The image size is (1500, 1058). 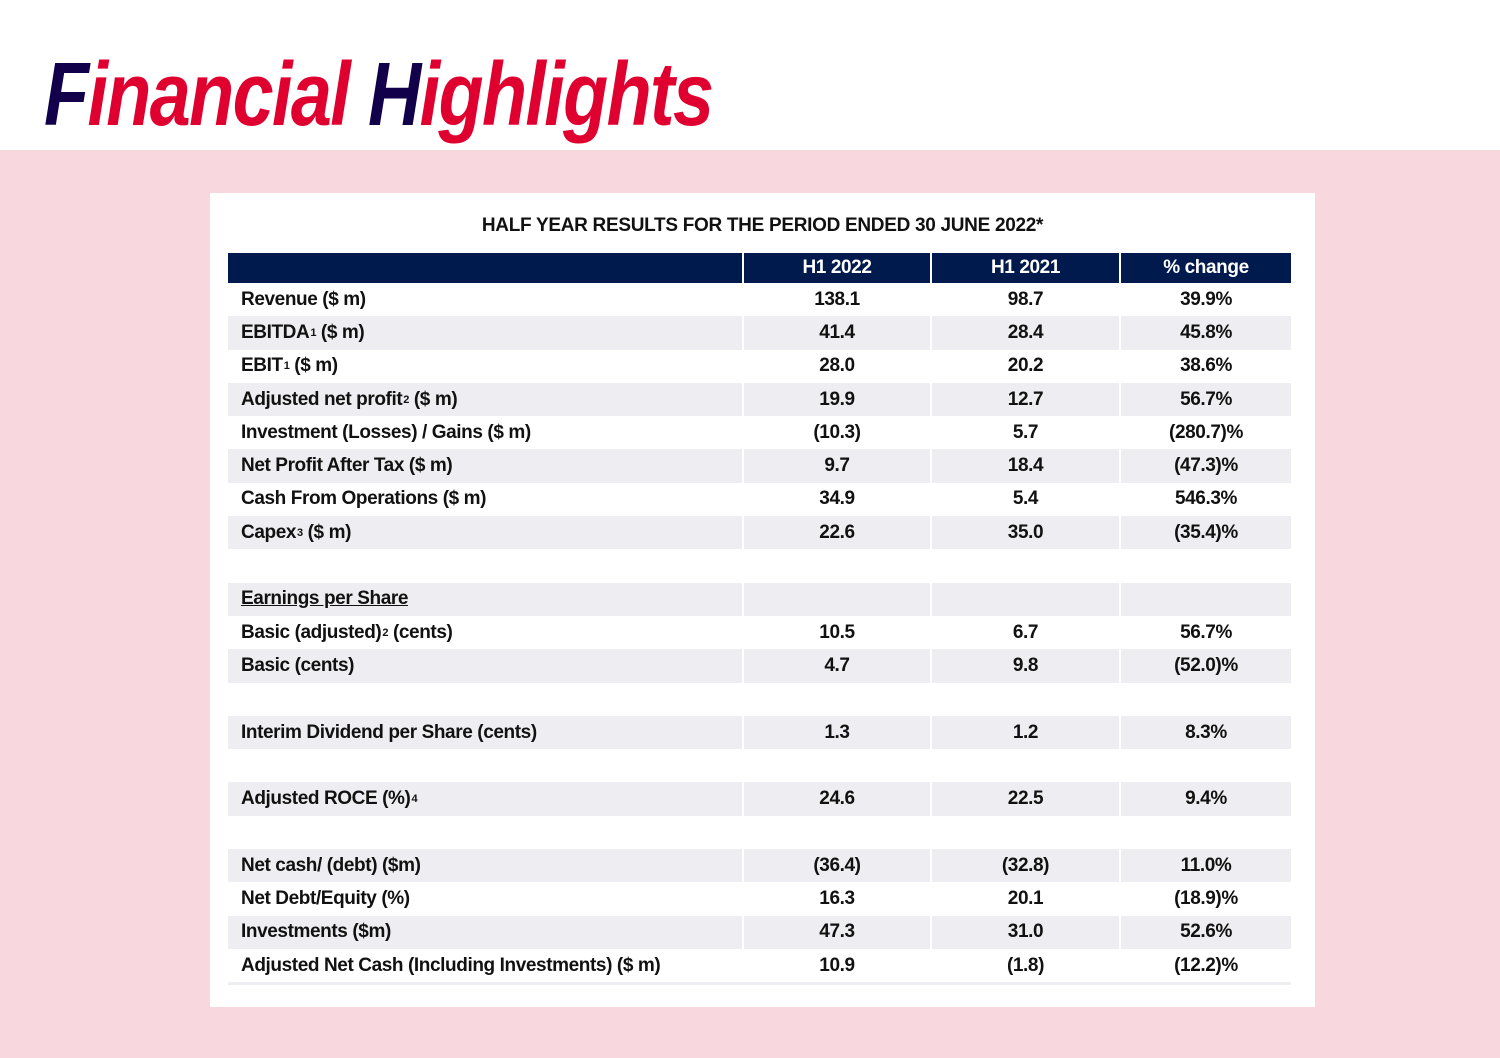 I want to click on value-h1-2022: 138.1, so click(x=836, y=300).